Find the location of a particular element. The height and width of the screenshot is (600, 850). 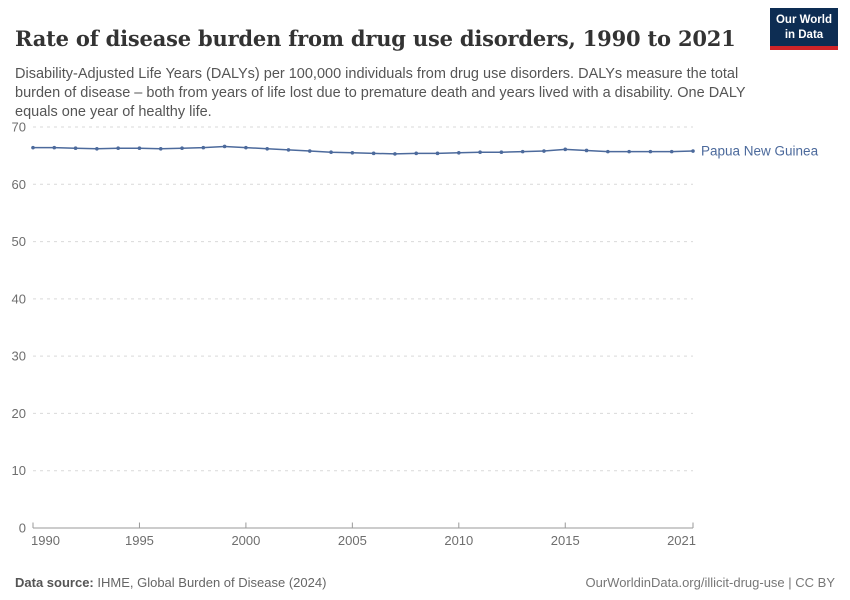

owid-logo-line1: Our World is located at coordinates (803, 20).